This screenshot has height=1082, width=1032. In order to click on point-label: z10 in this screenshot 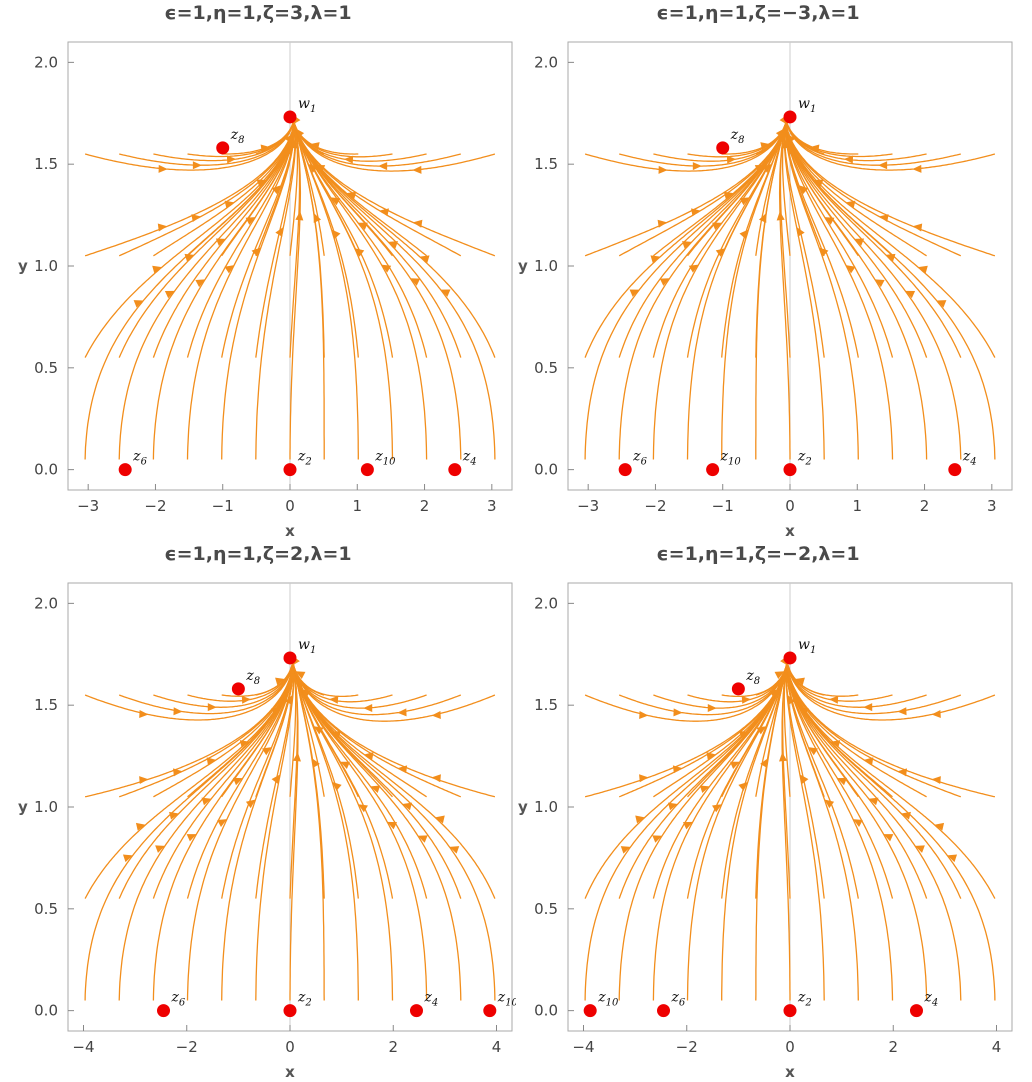, I will do `click(731, 458)`.